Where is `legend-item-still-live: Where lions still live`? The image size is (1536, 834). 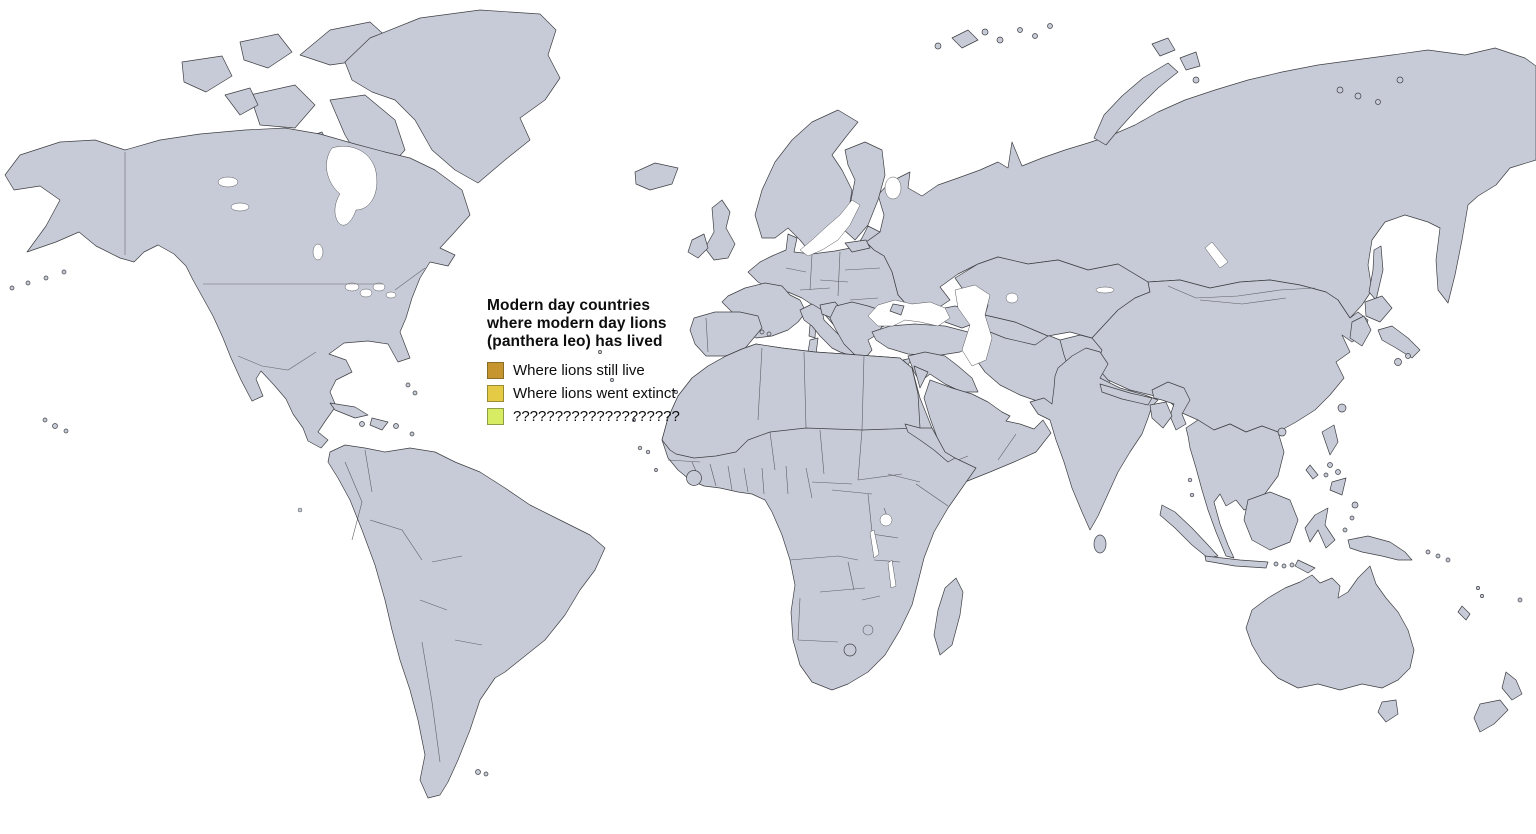 legend-item-still-live: Where lions still live is located at coordinates (592, 370).